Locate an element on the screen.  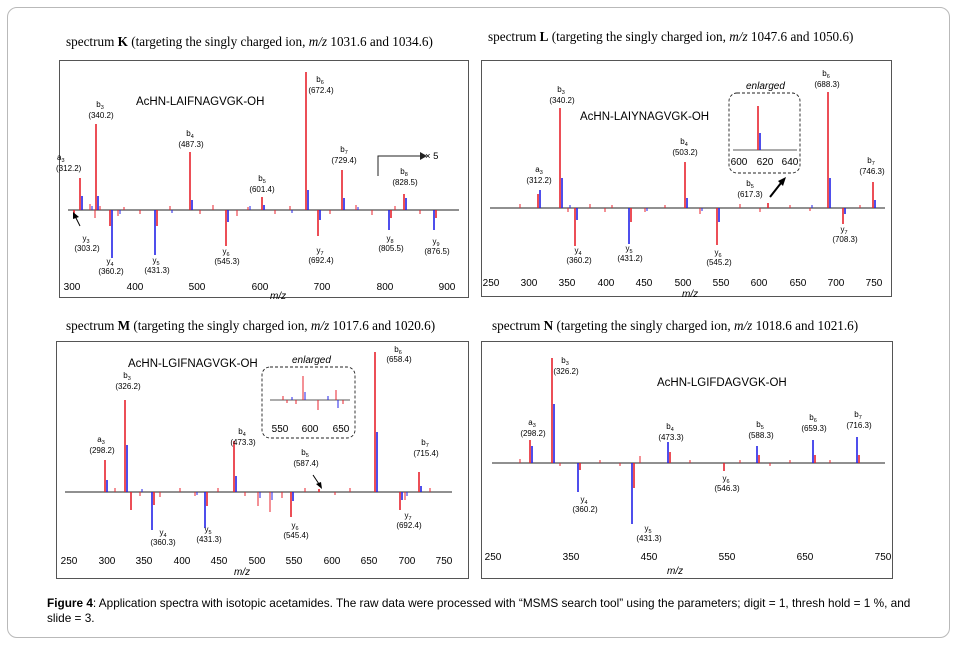
peak-label: y4 is located at coordinates (109, 262).